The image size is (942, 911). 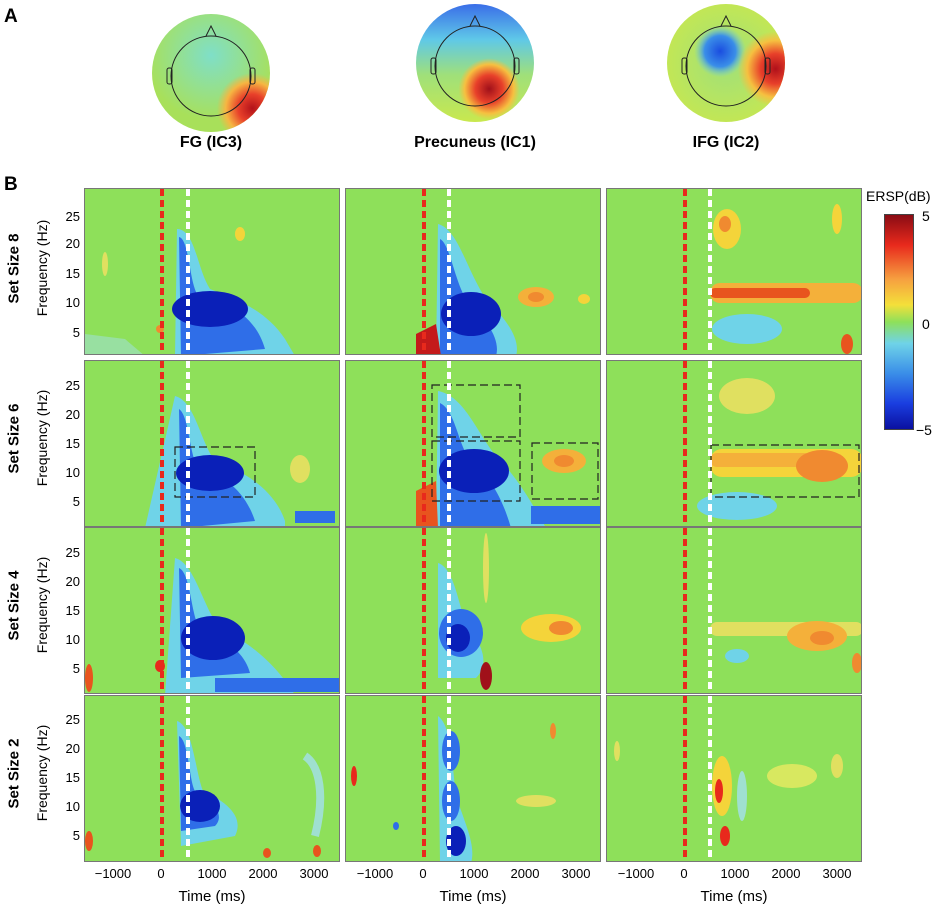 I want to click on row-label-set-size-4: Set Size 4, so click(x=14, y=605).